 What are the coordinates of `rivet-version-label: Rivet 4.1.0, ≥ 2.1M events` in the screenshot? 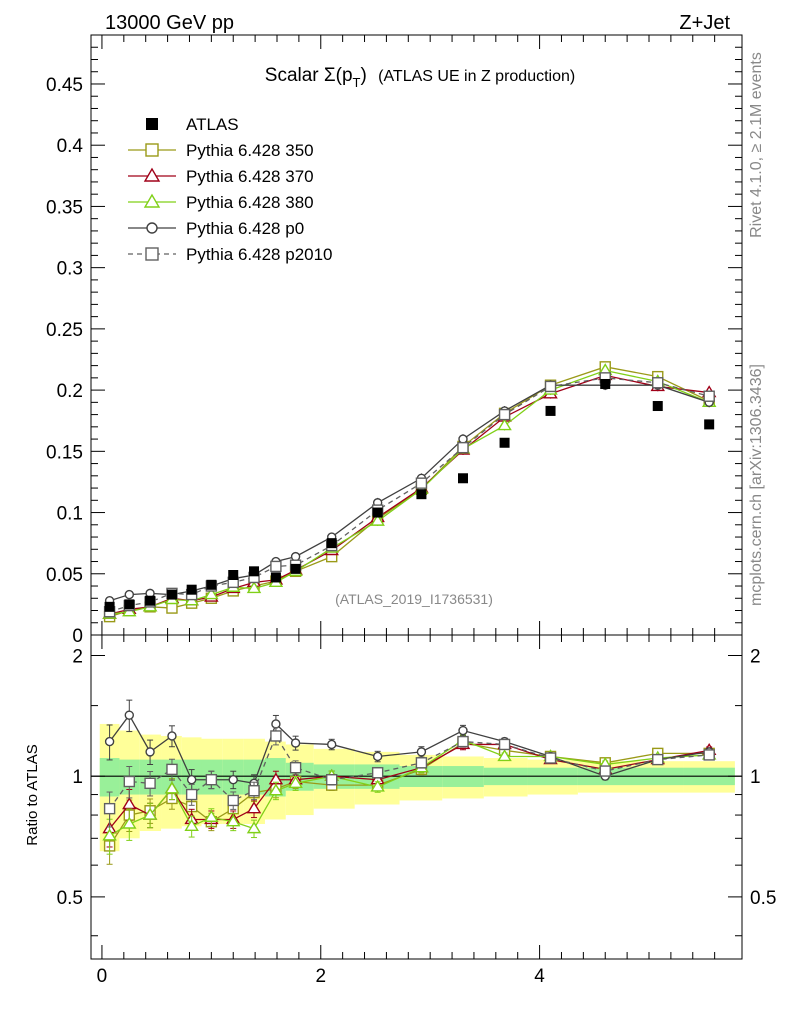 It's located at (756, 145).